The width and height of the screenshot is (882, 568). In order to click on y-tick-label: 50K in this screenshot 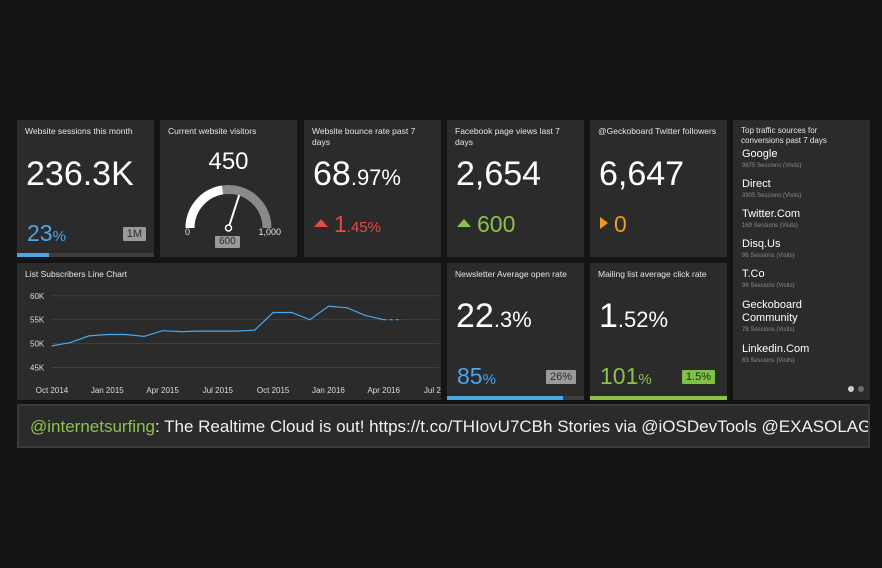, I will do `click(37, 344)`.